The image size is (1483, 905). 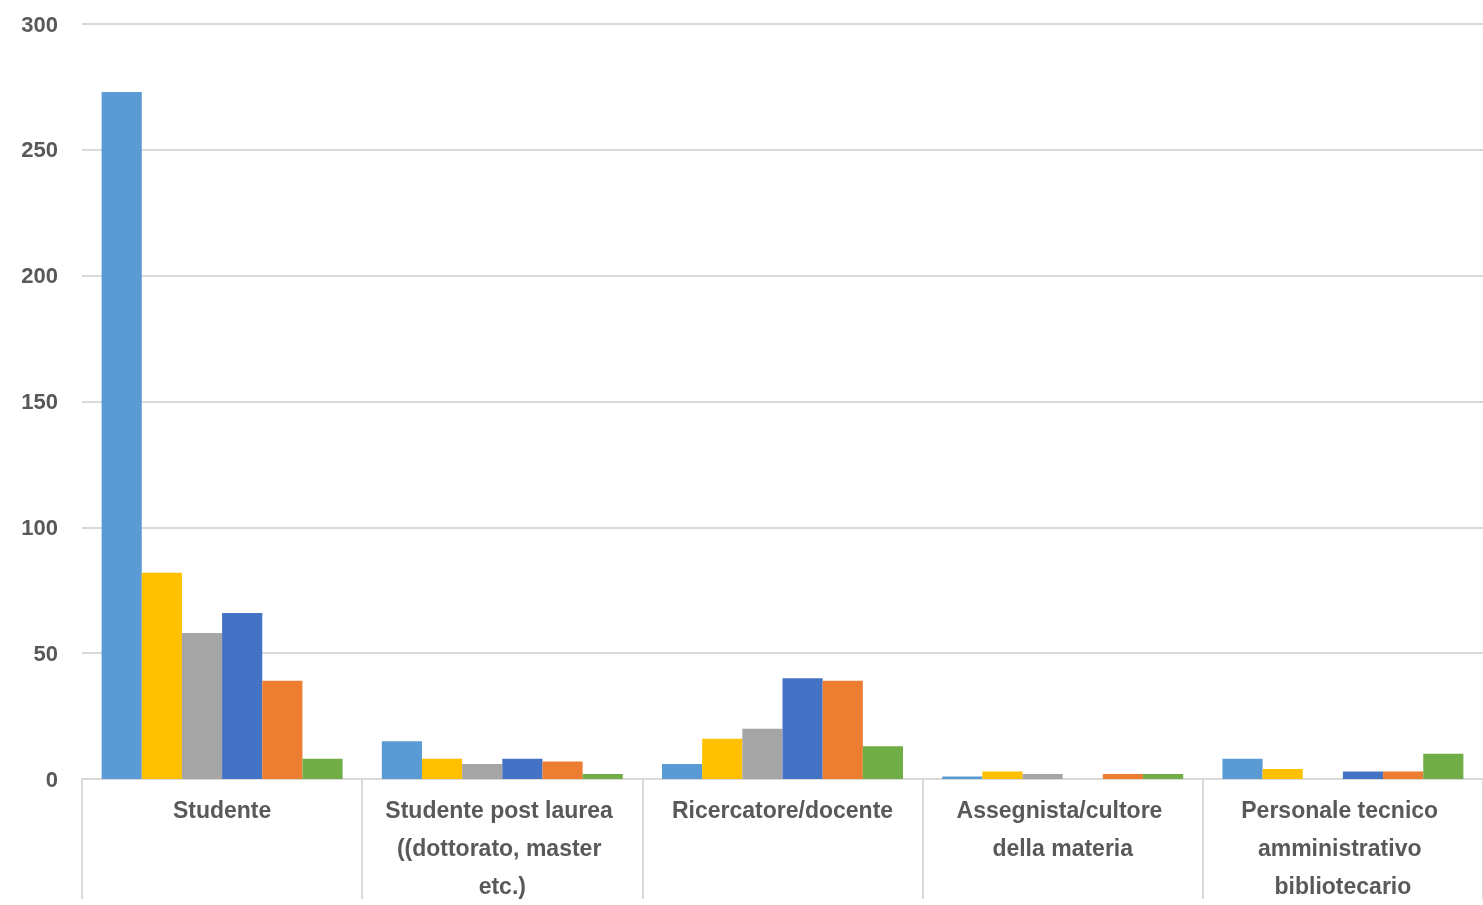 What do you see at coordinates (502, 848) in the screenshot?
I see `x-tick-label: Studente post laurea ((dottorato, master etc.)` at bounding box center [502, 848].